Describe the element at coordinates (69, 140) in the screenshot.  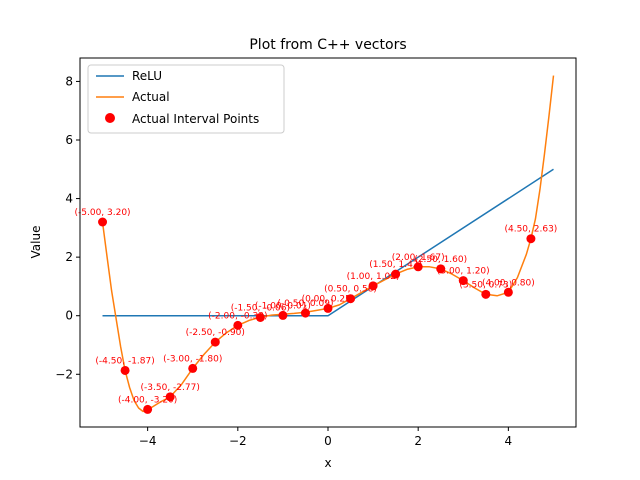
I see `y-tick-label: 6` at that location.